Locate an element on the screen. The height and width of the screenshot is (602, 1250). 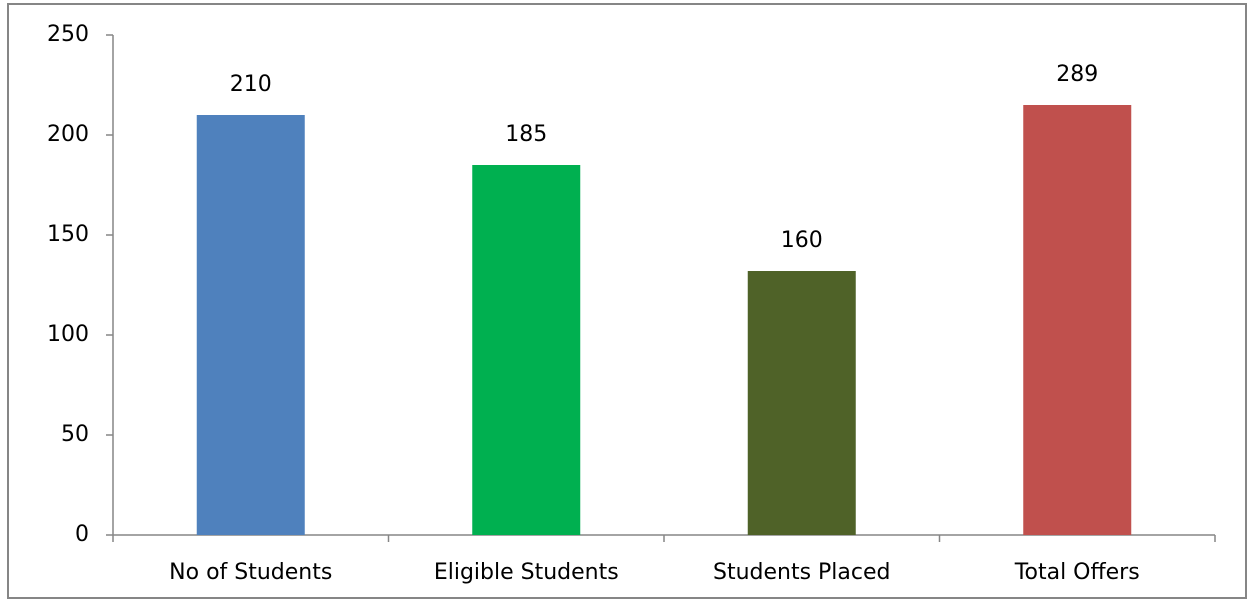
bar-annotation: 160 is located at coordinates (802, 240).